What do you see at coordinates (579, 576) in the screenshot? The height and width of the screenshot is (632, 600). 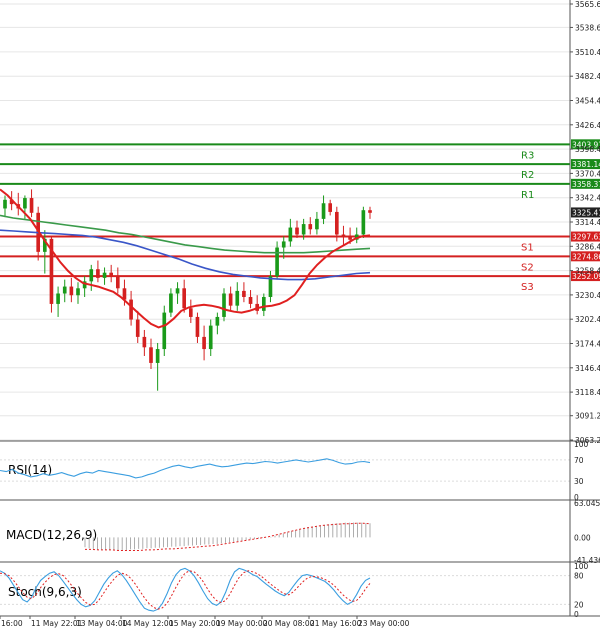 I see `stoch-tick-label: 80` at bounding box center [579, 576].